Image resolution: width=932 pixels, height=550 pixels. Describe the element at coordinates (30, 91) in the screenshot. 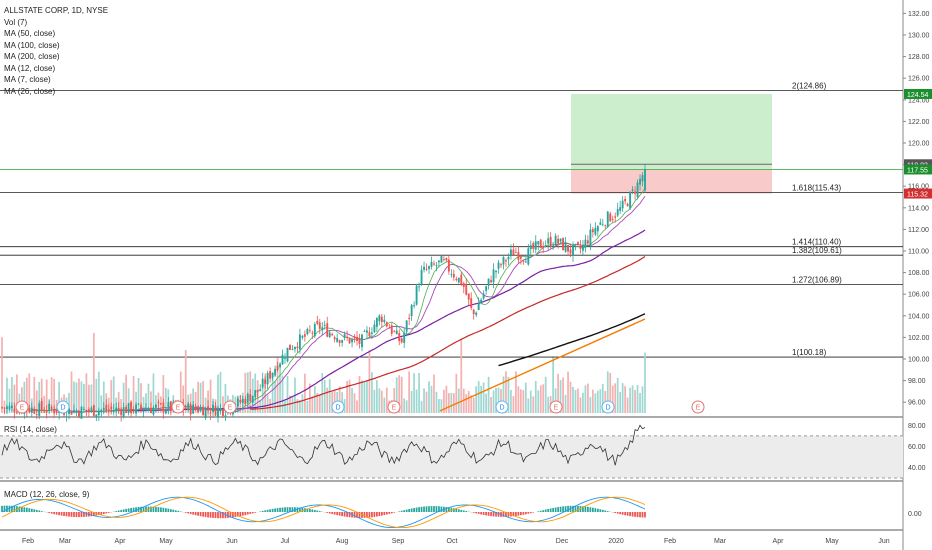

I see `legend-ma26: MA (26, close)` at that location.